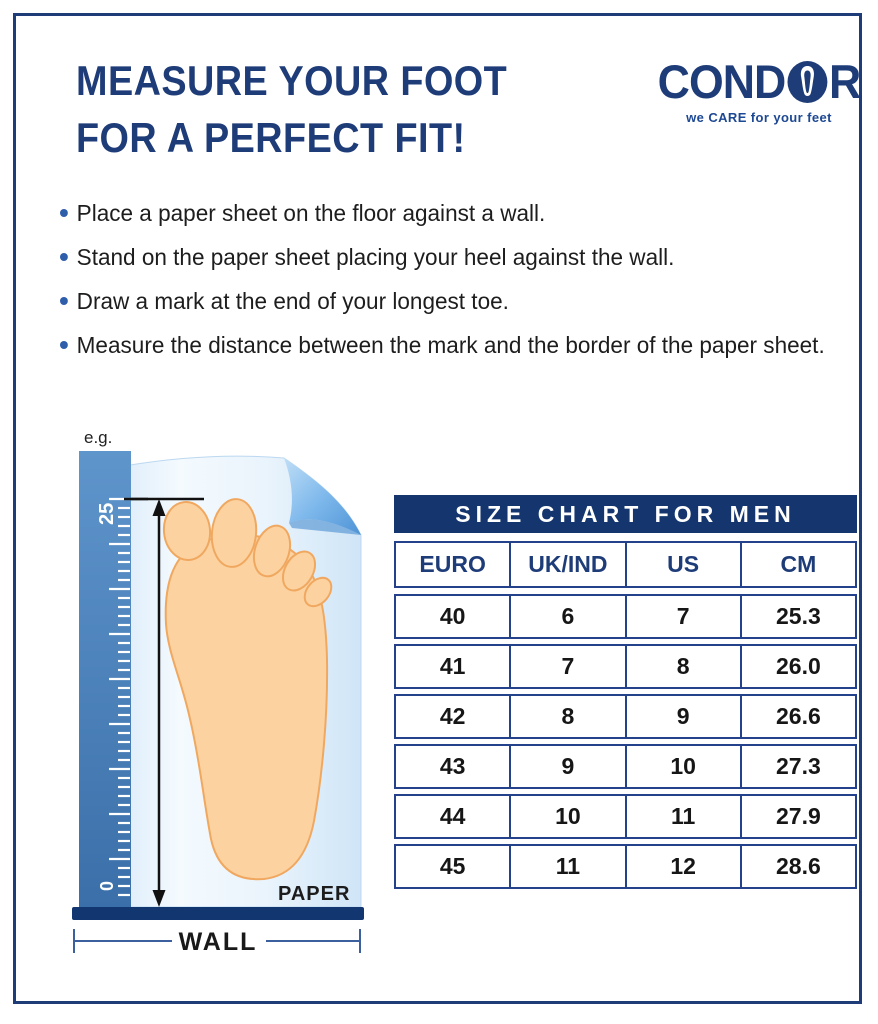 Image resolution: width=878 pixels, height=1024 pixels. I want to click on table-cell: 41, so click(454, 666).